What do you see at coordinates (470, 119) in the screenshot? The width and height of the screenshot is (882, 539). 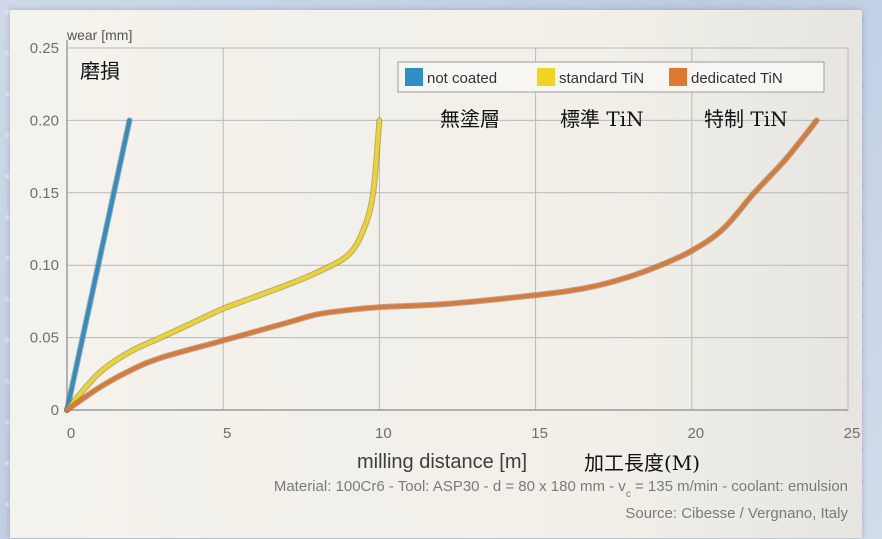 I see `series-label-cn-not-coated: 無塗層` at bounding box center [470, 119].